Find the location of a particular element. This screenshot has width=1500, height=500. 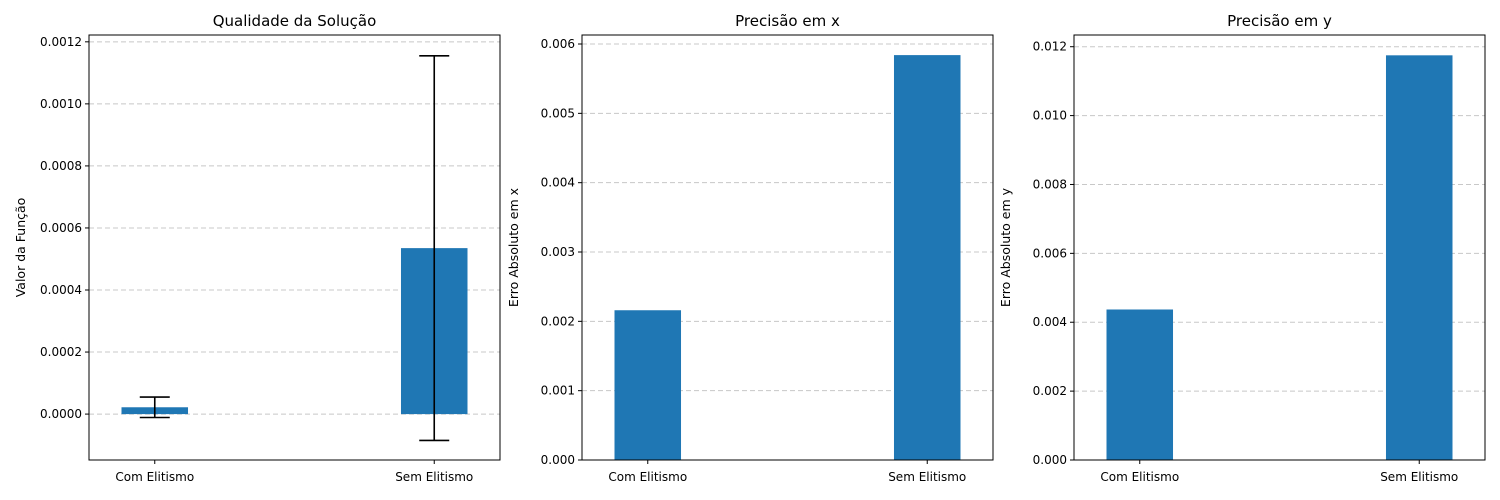

y-tick-label: 0.0008 is located at coordinates (61, 166).